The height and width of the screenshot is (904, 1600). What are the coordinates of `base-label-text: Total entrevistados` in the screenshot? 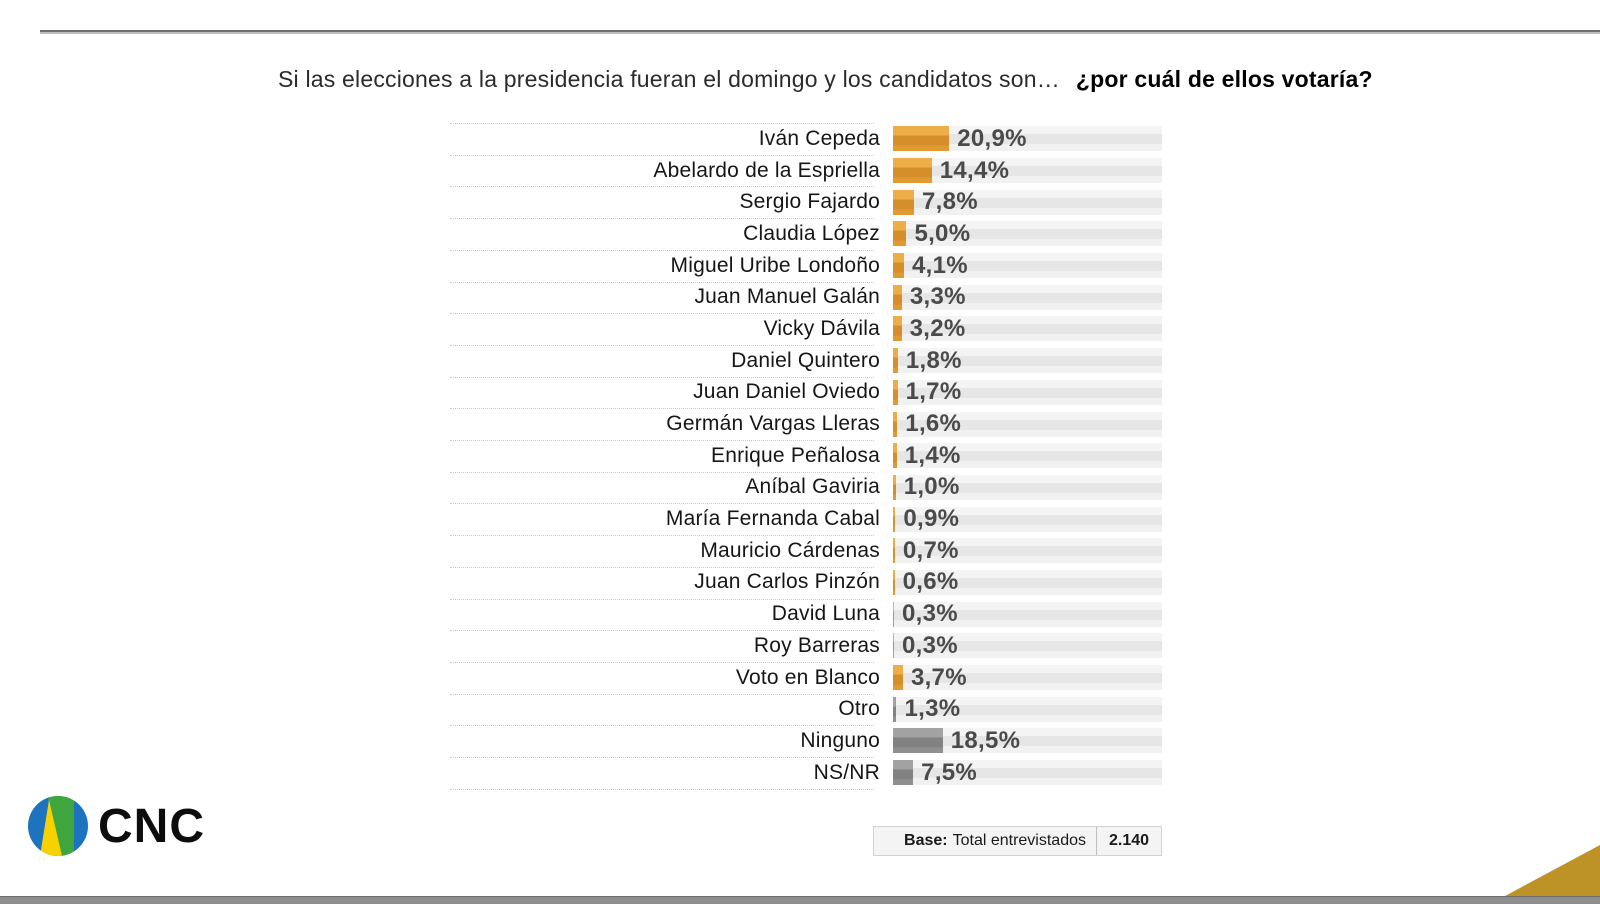 It's located at (1019, 840).